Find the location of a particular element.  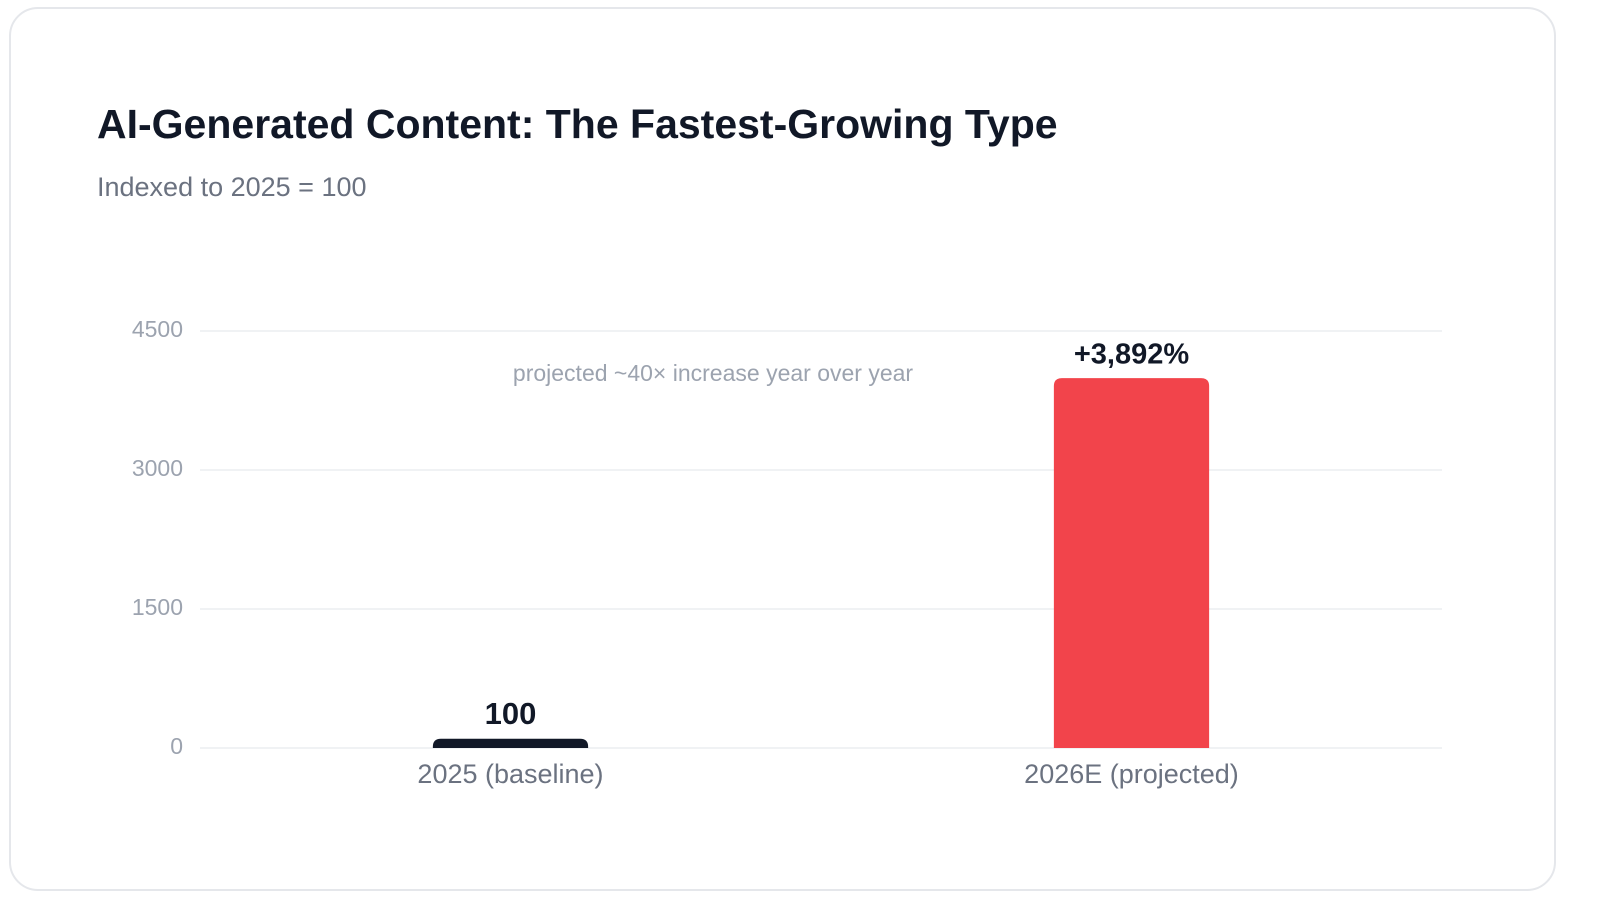

y-tick-label: 0 is located at coordinates (176, 746).